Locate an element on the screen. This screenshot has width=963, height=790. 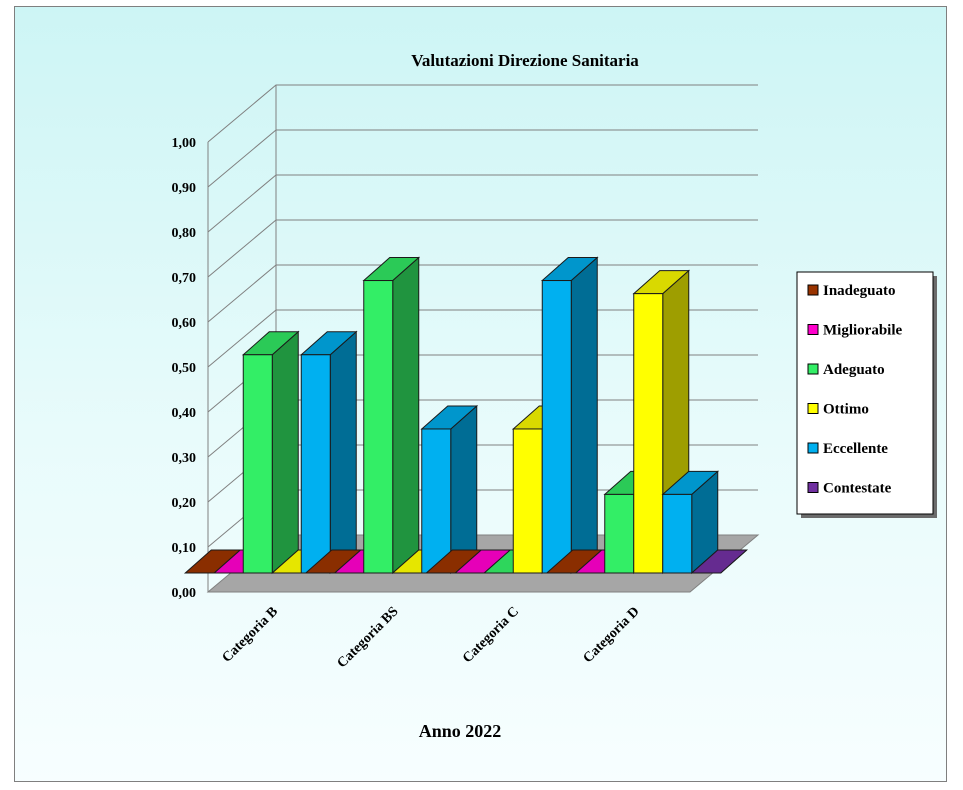
x-tick-label: Categoria C is located at coordinates (491, 635).